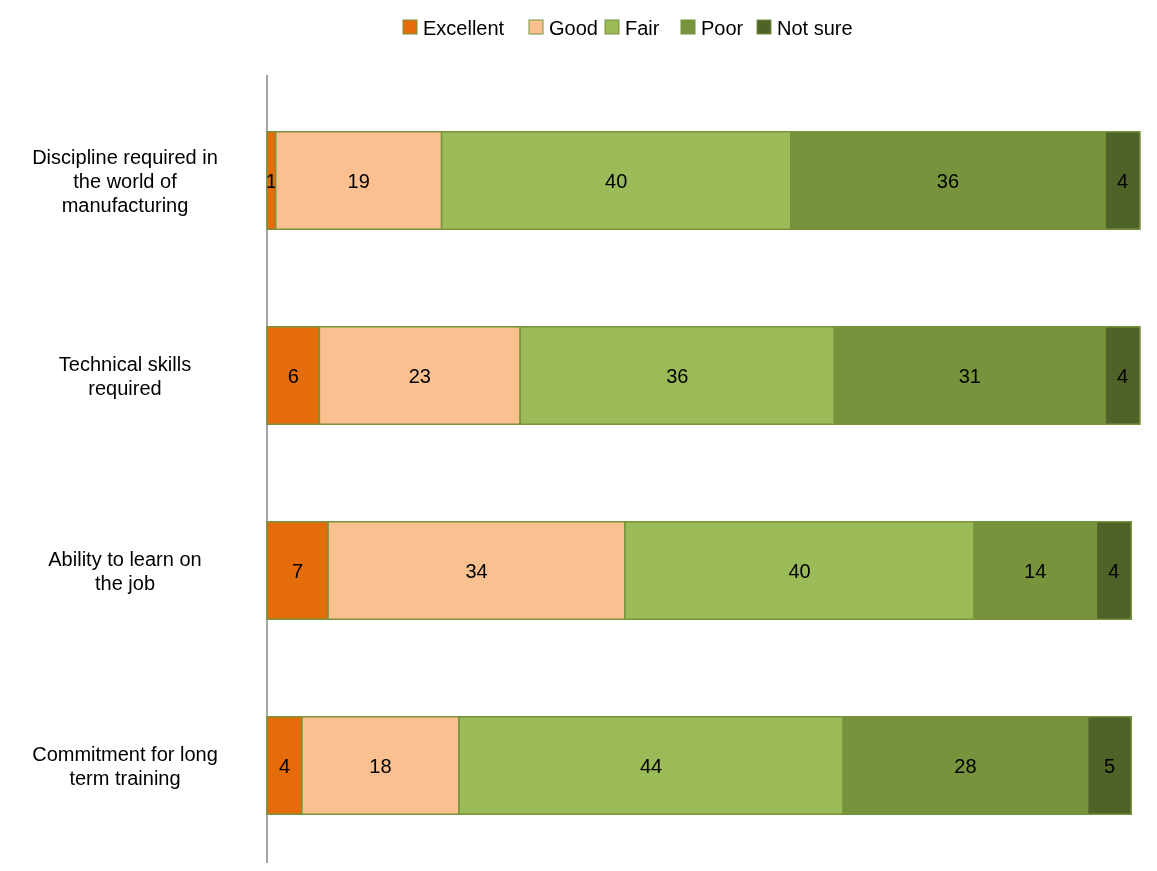 Image resolution: width=1157 pixels, height=871 pixels. I want to click on data-label: 31, so click(969, 375).